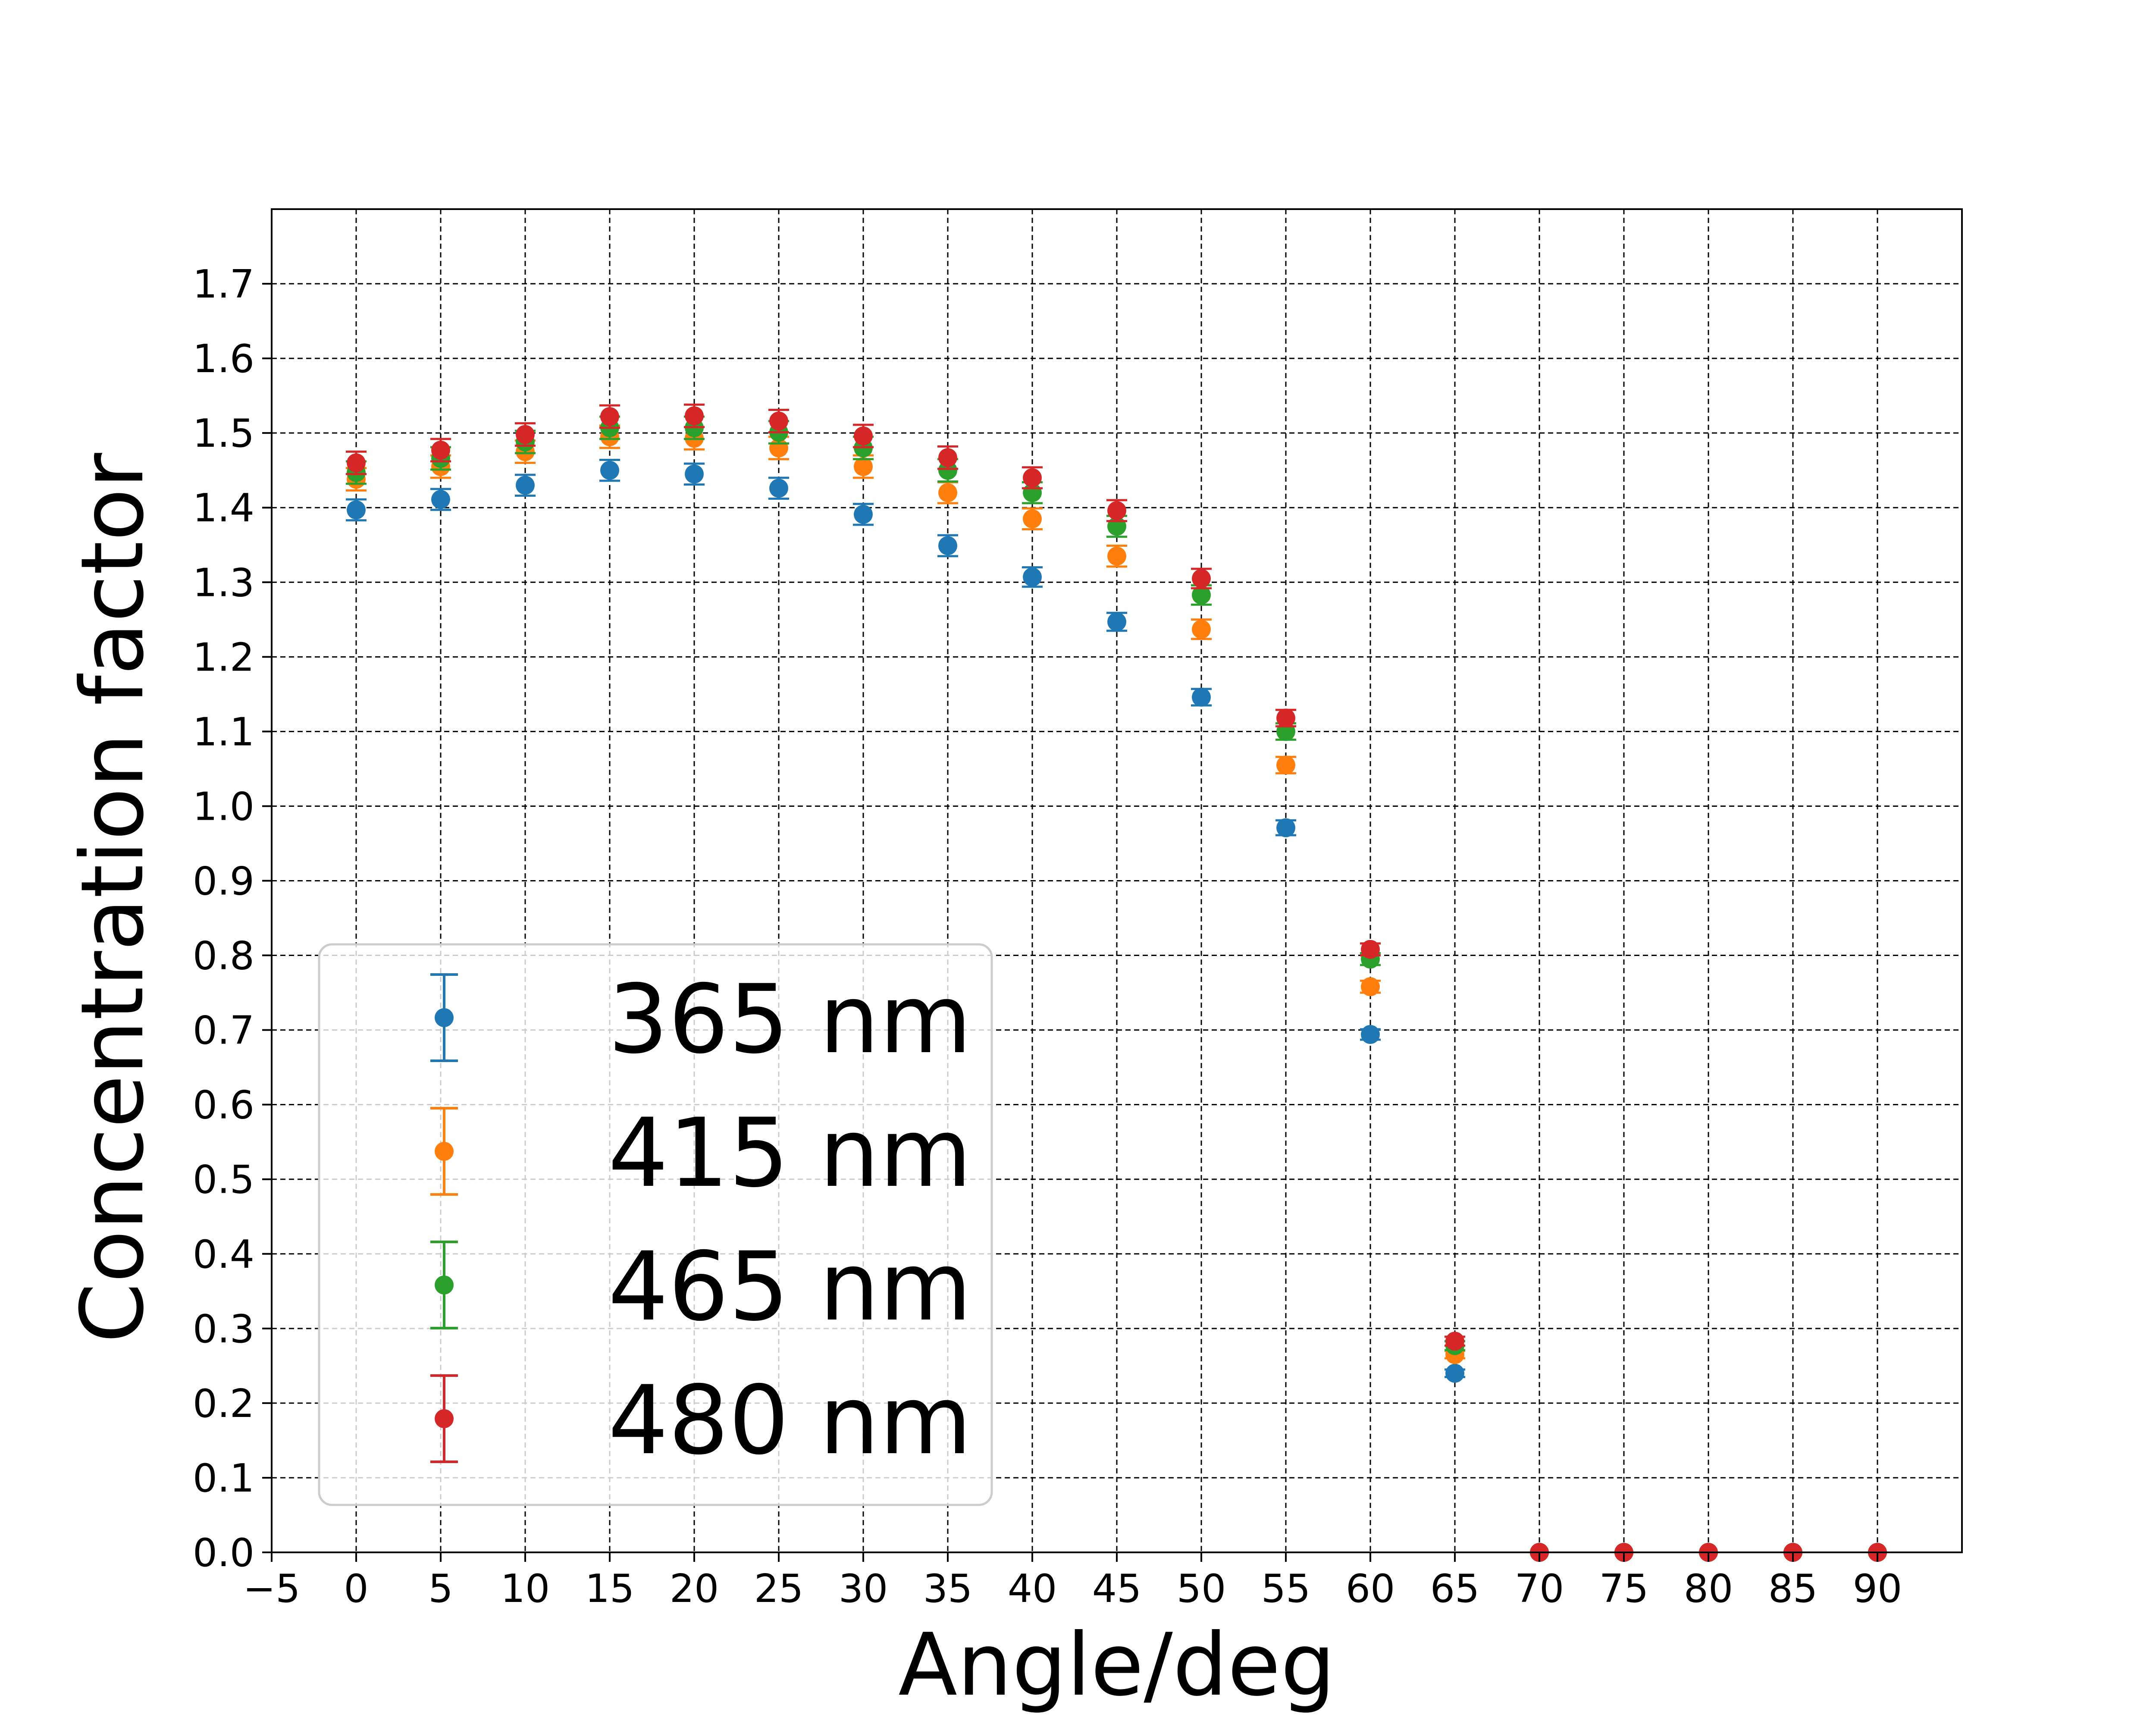 Image resolution: width=2156 pixels, height=1727 pixels. I want to click on legend-label: 415 nm, so click(790, 1153).